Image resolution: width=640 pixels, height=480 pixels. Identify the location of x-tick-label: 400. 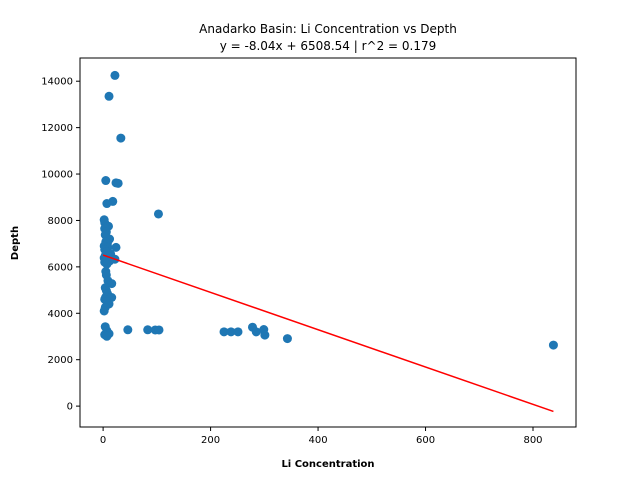
(318, 440).